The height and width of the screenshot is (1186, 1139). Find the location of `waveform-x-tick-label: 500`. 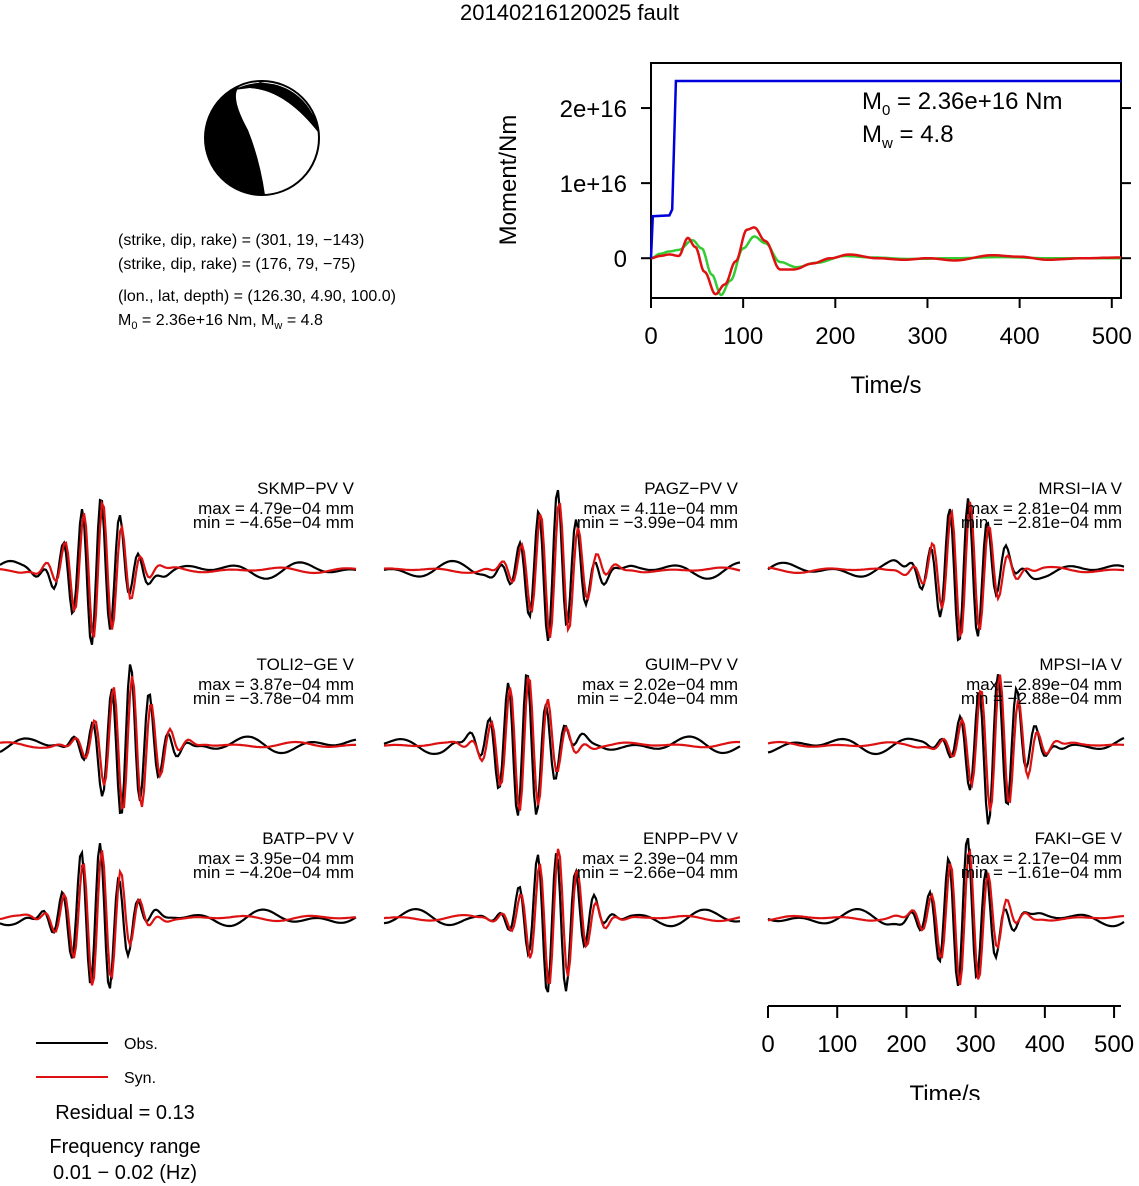

waveform-x-tick-label: 500 is located at coordinates (1114, 1044).